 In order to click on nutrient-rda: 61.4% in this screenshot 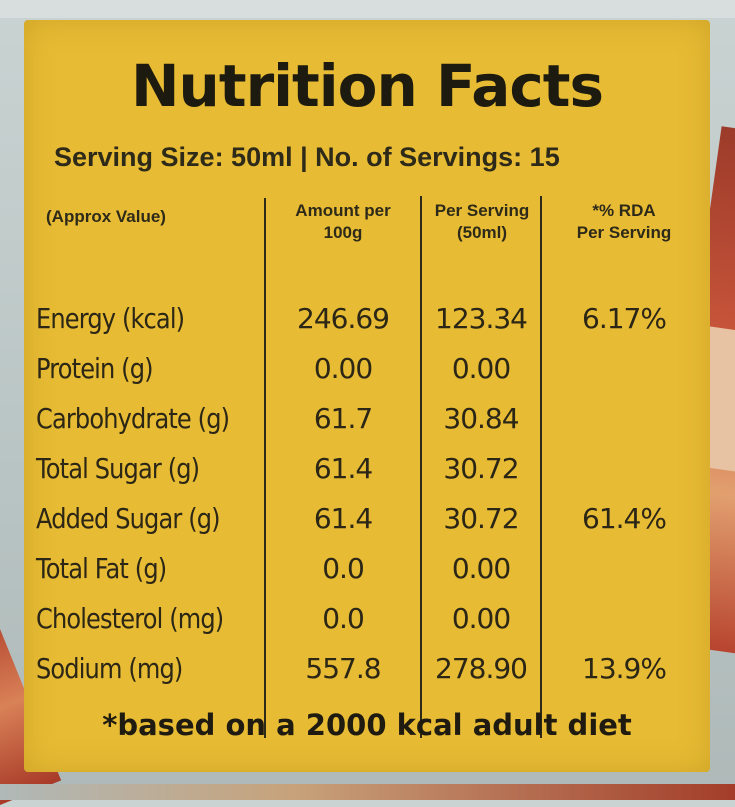, I will do `click(624, 518)`.